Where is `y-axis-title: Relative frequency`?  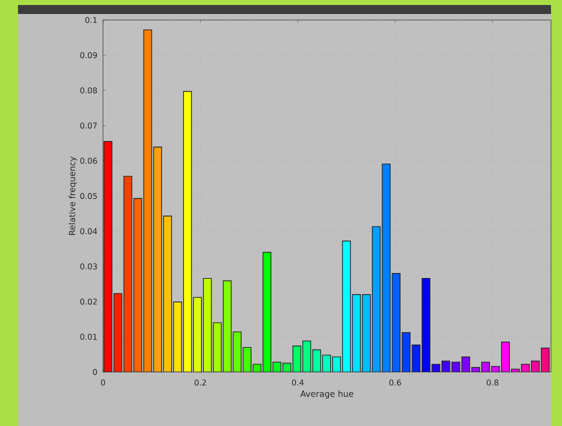
y-axis-title: Relative frequency is located at coordinates (72, 195).